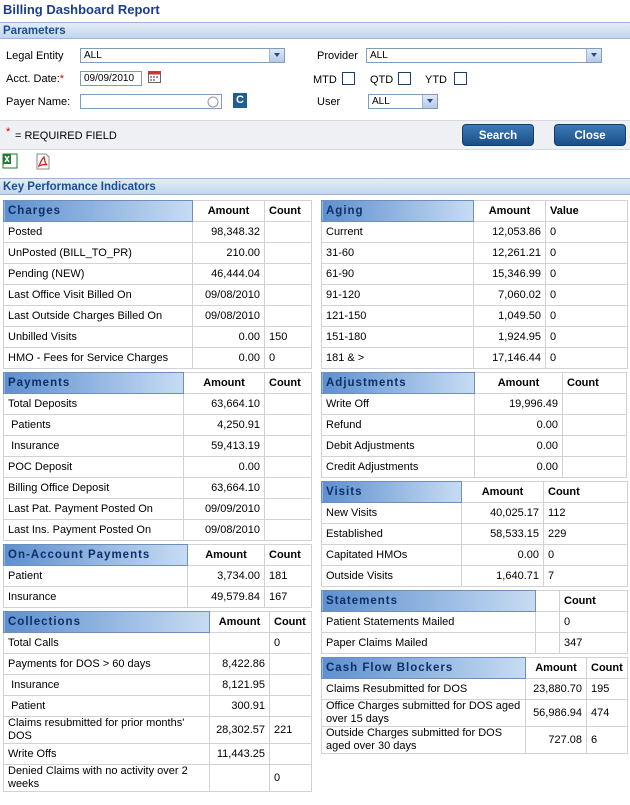 This screenshot has width=630, height=805. What do you see at coordinates (240, 664) in the screenshot?
I see `amount-cell: 8,422.86` at bounding box center [240, 664].